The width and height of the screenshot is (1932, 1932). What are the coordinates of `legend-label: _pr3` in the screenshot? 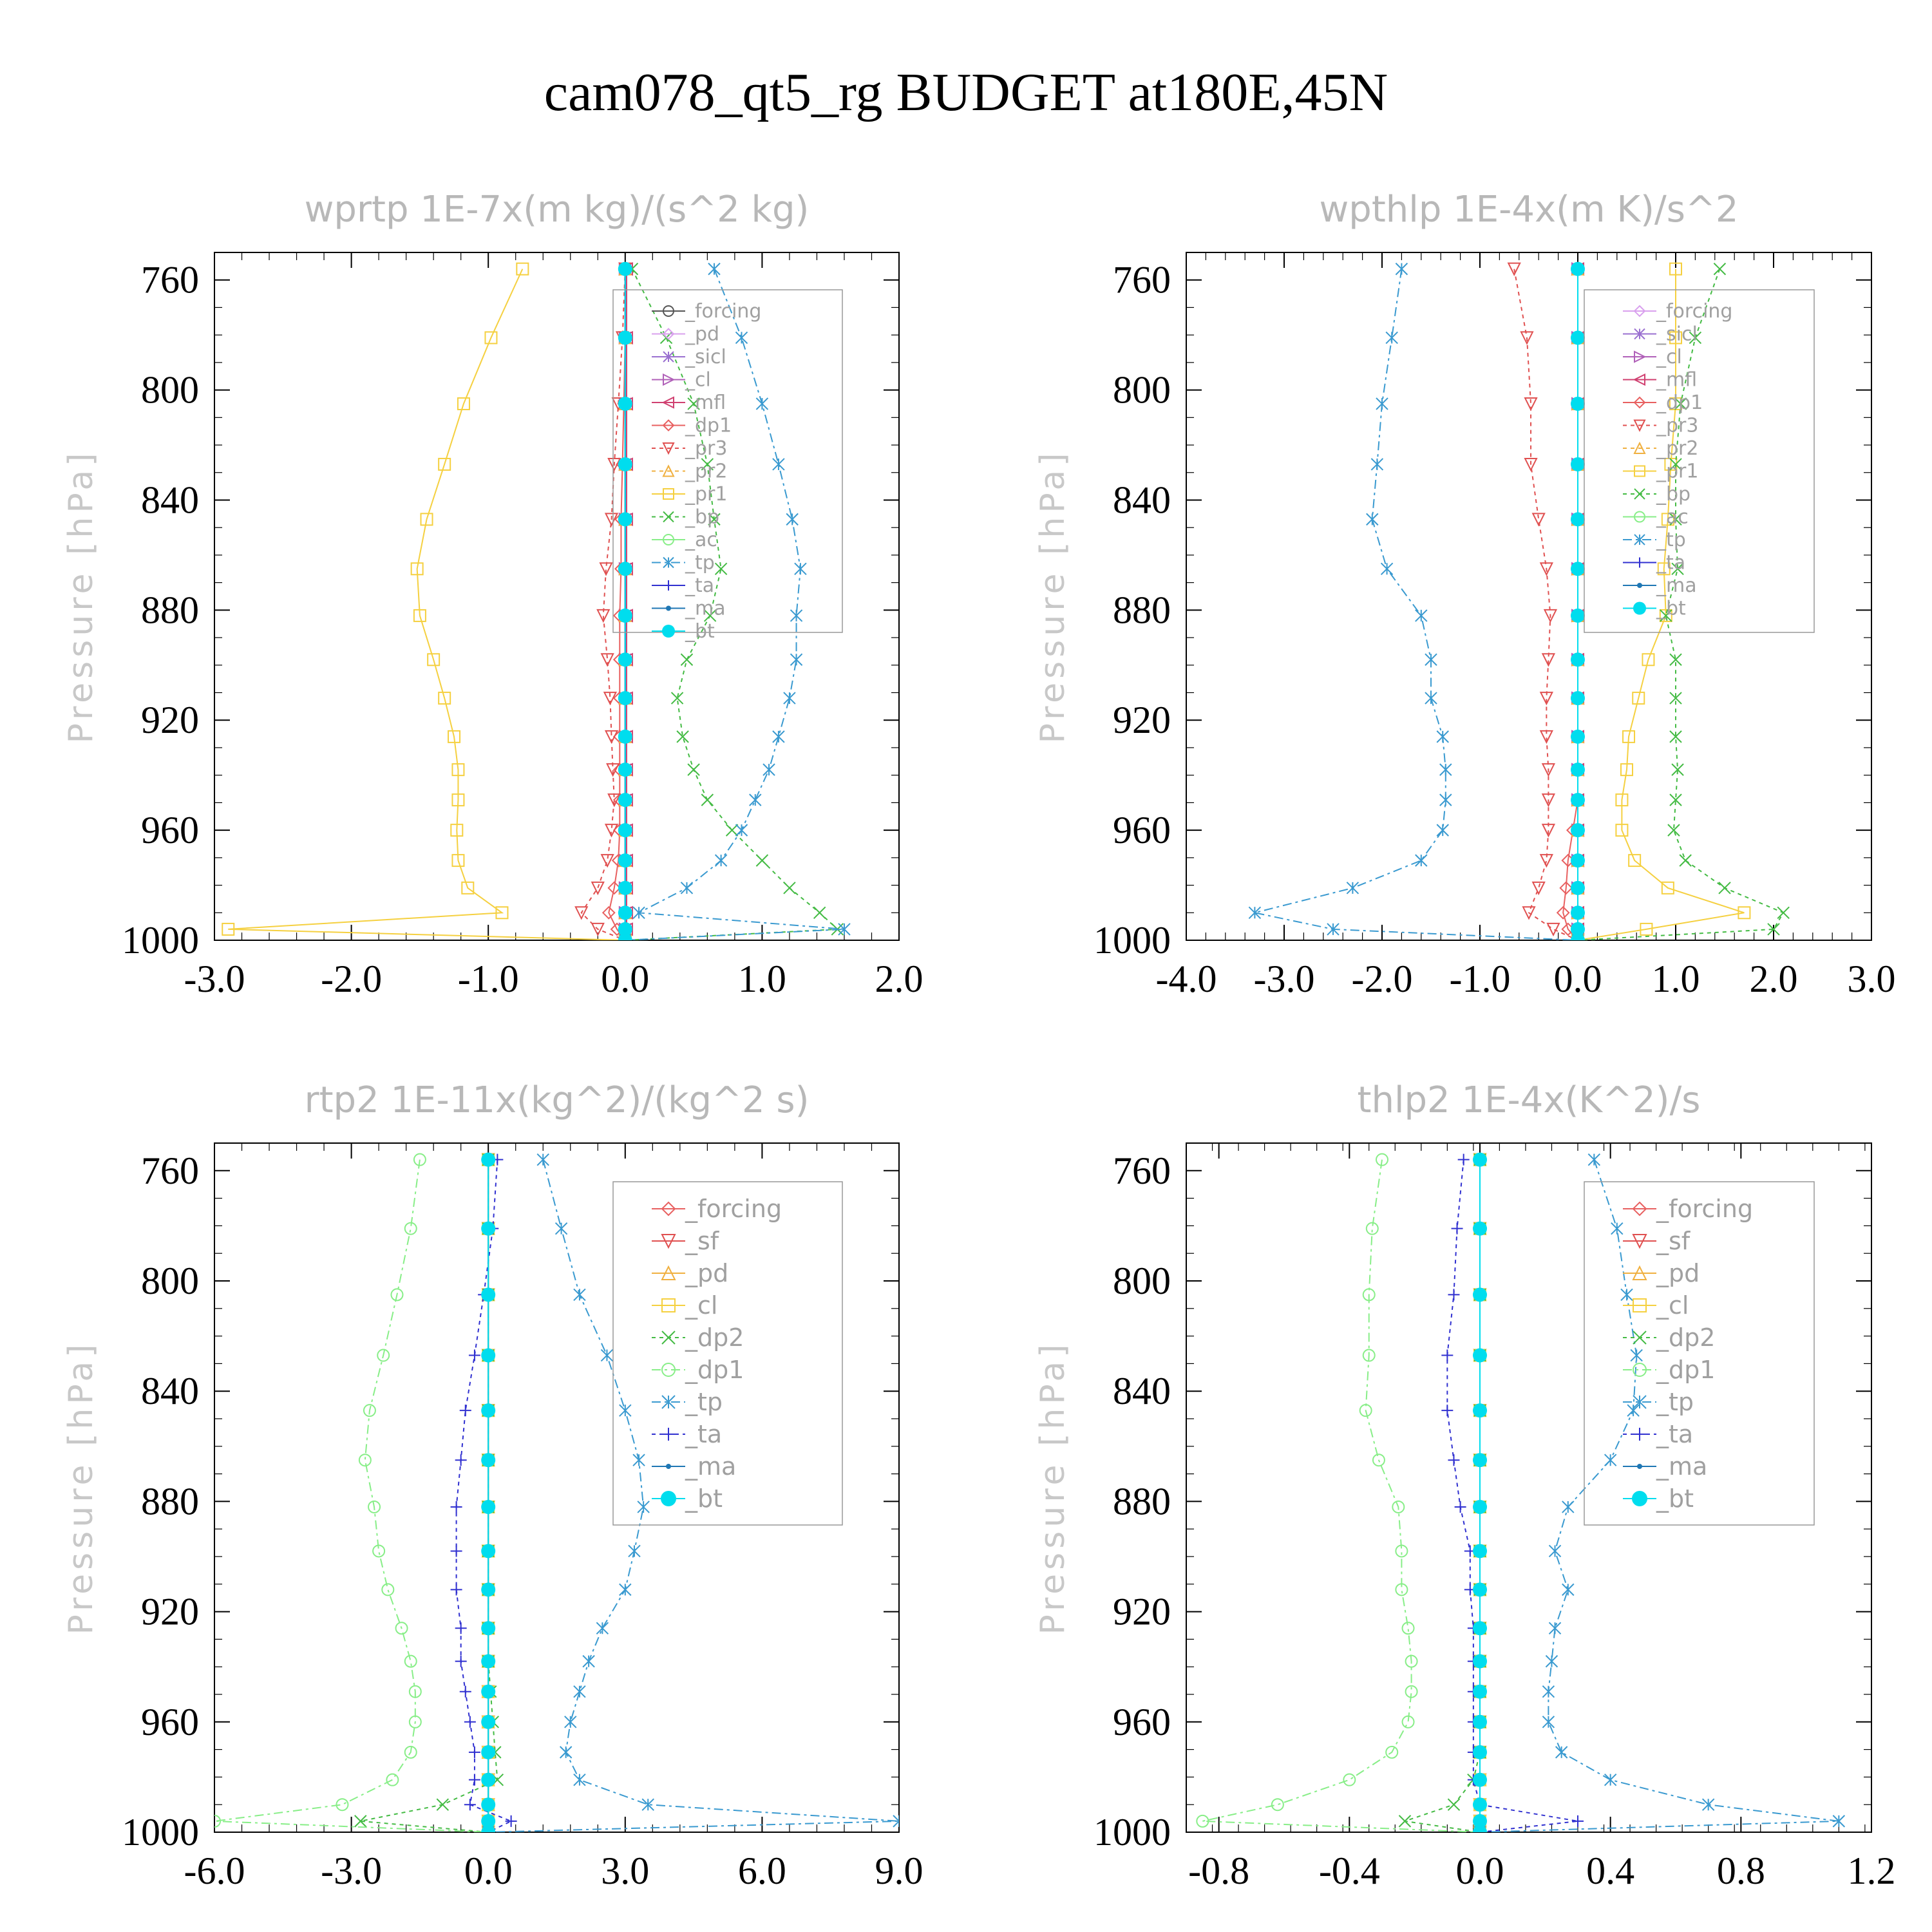 It's located at (706, 448).